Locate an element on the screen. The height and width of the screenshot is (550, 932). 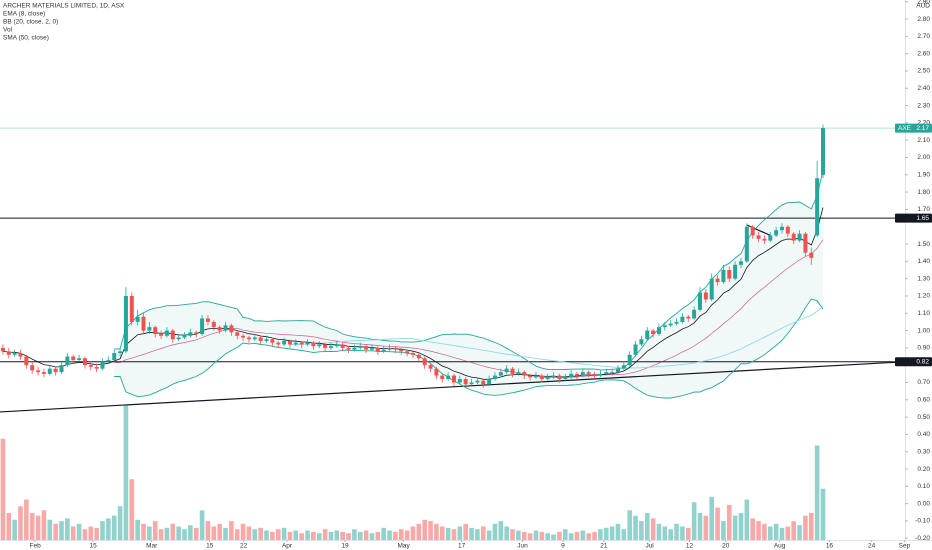
y-tick-label: 1.90 is located at coordinates (923, 175).